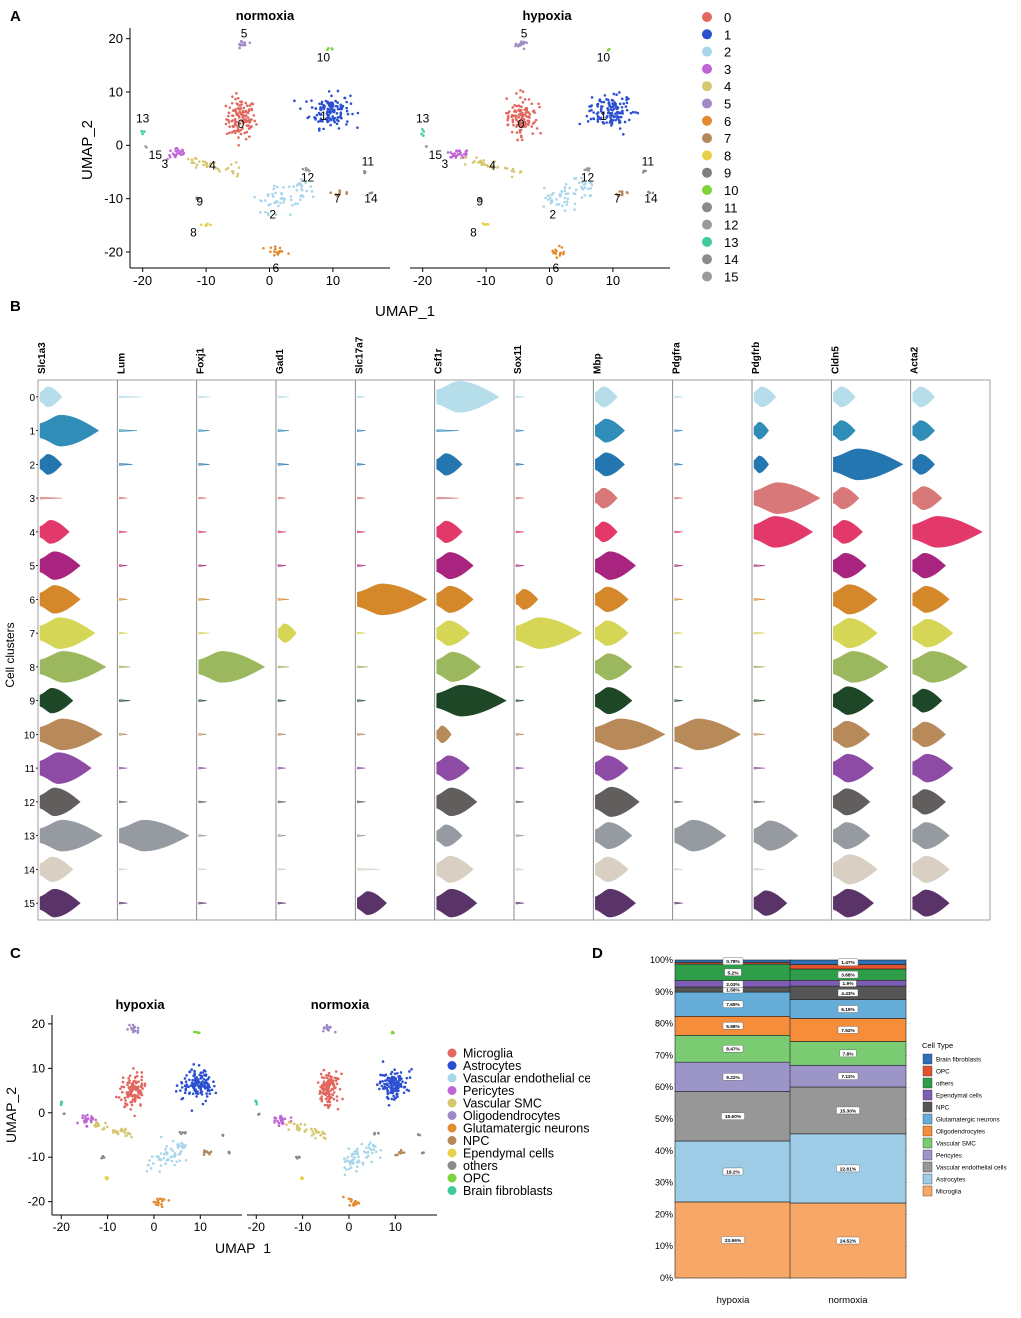  What do you see at coordinates (945, 1084) in the screenshot?
I see `legend-label: others` at bounding box center [945, 1084].